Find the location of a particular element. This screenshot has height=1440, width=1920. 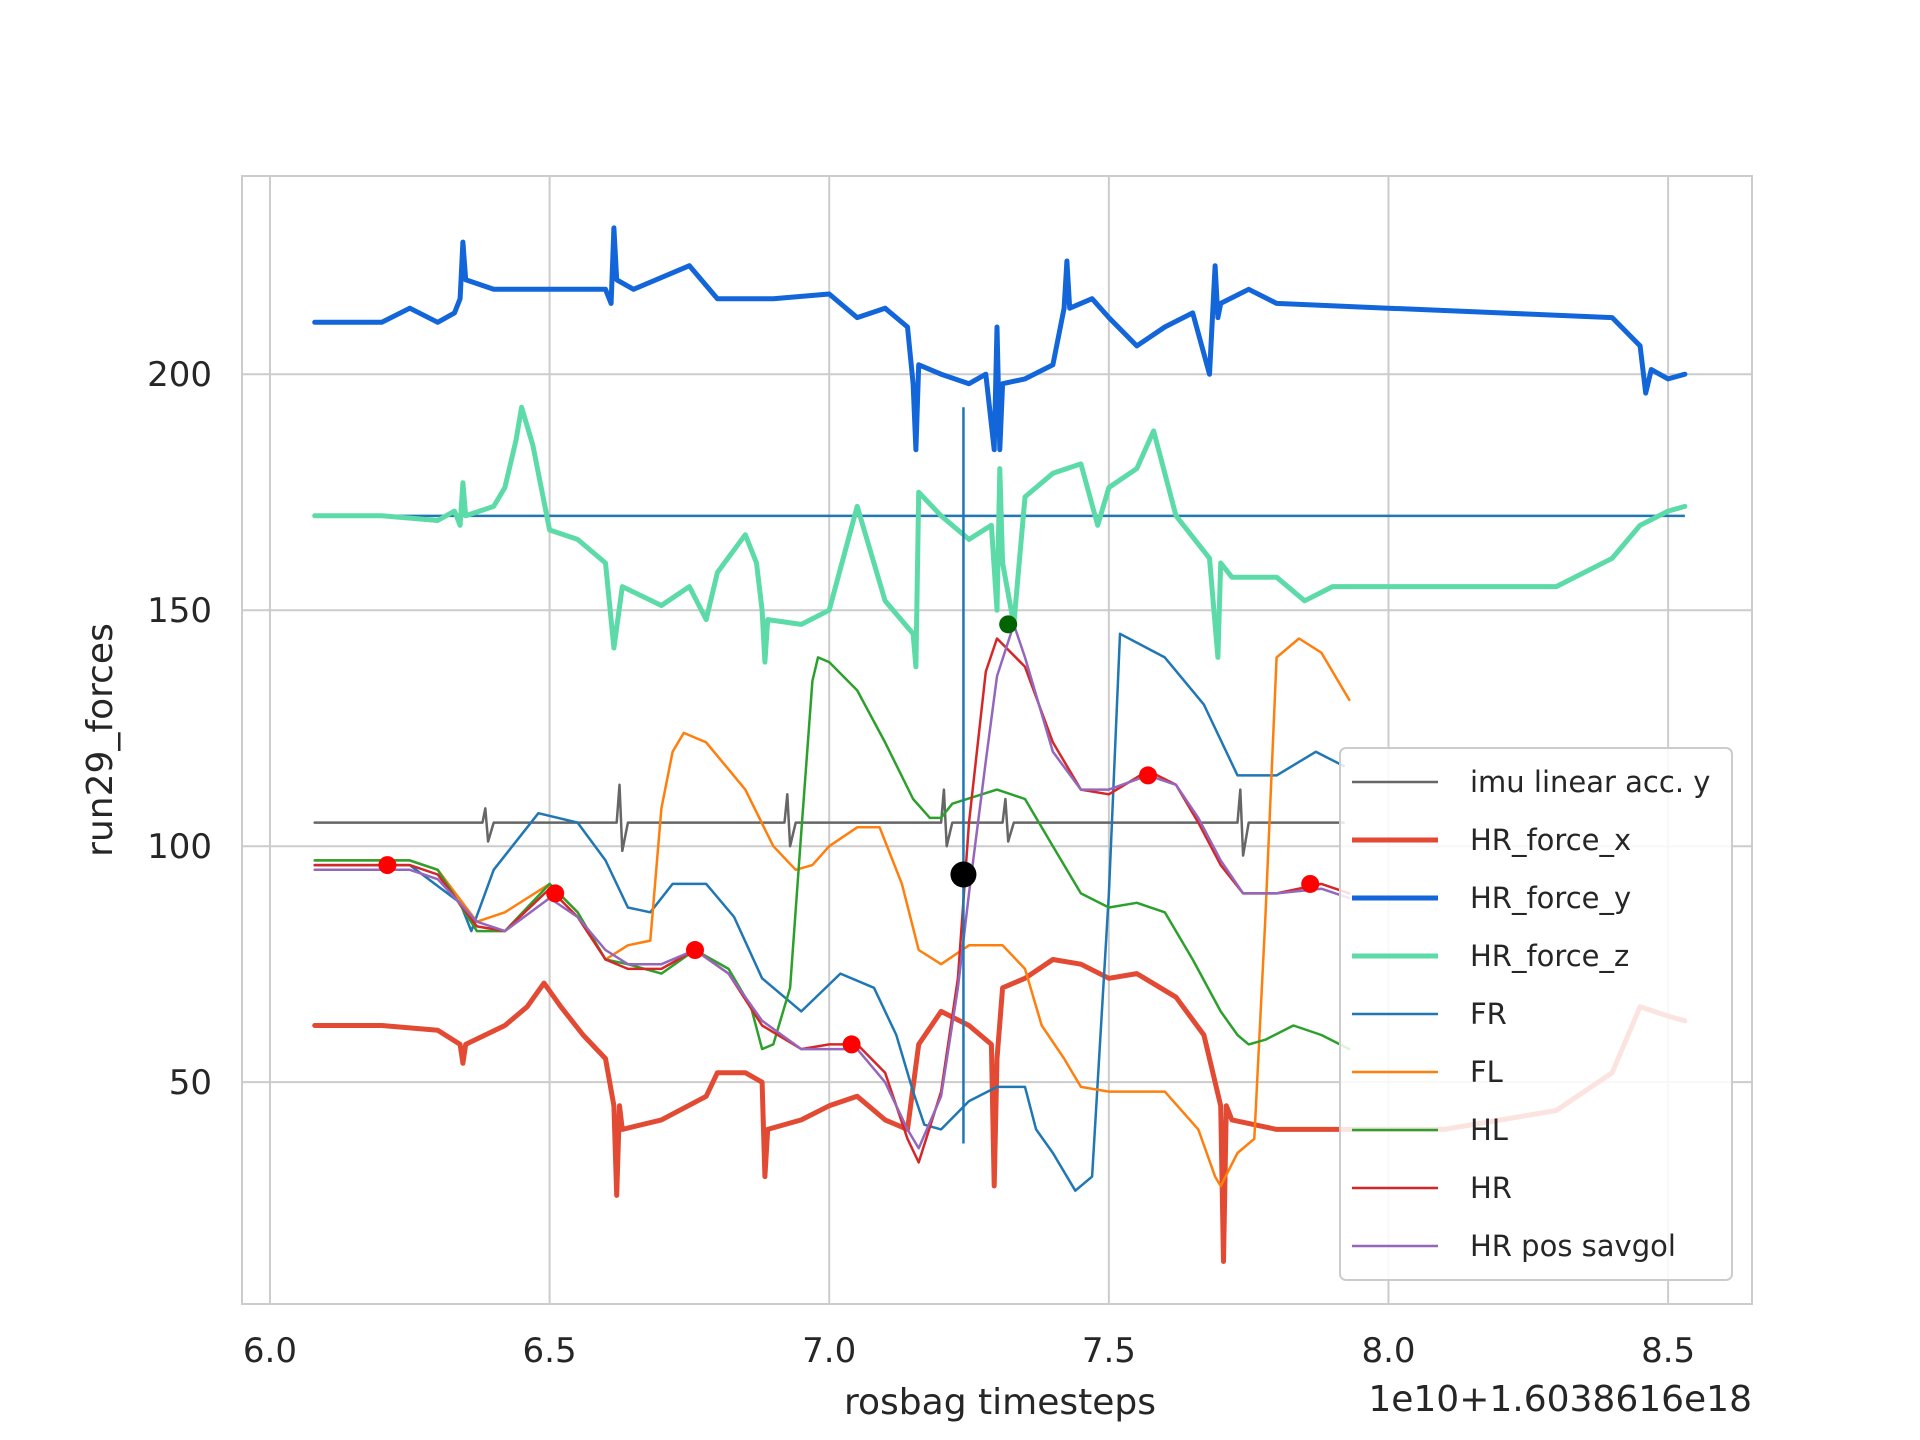

x-tick-label: 8.5 is located at coordinates (1668, 1351).